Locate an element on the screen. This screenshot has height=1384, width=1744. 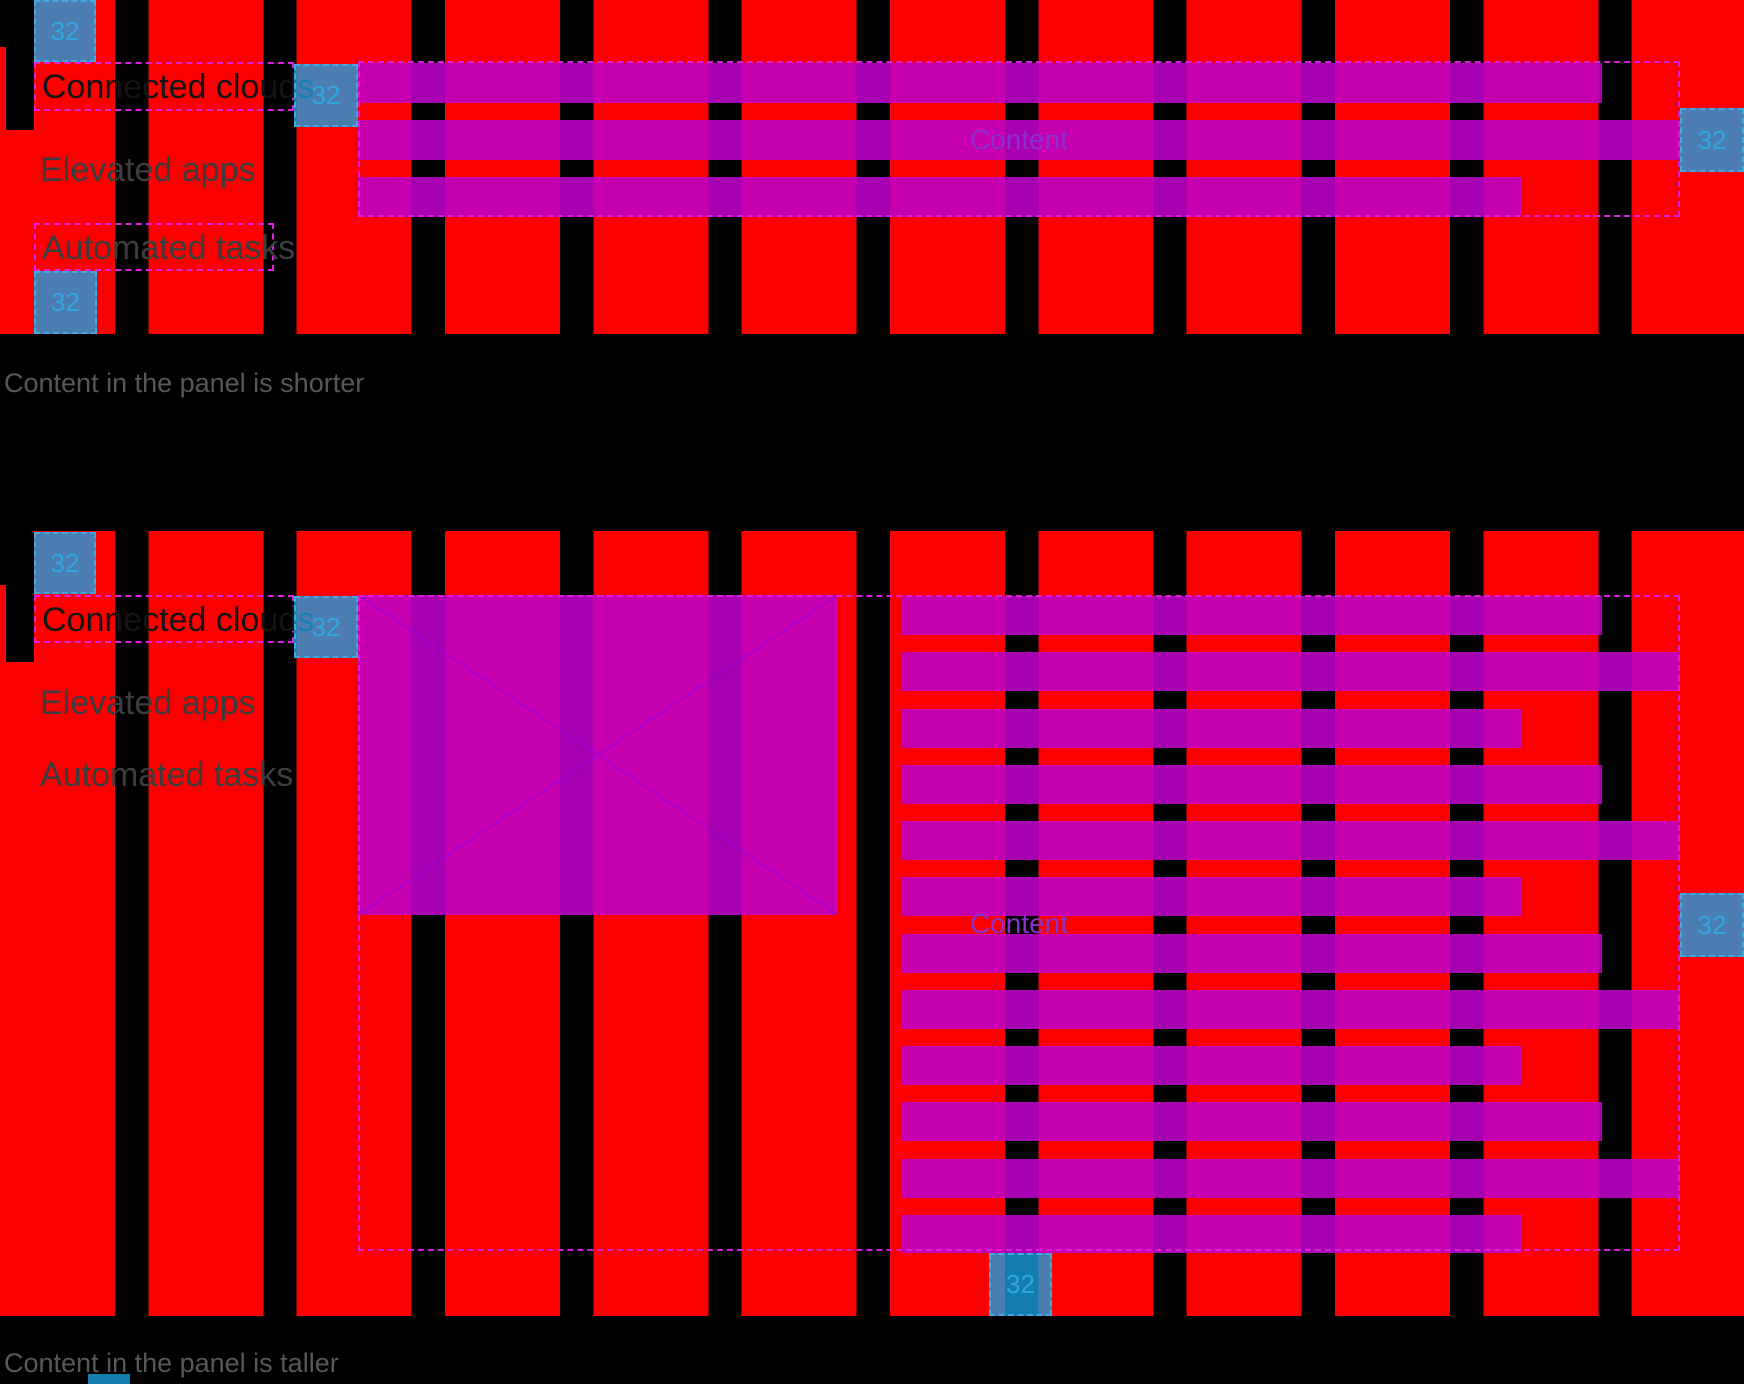
image-placeholder-block is located at coordinates (598, 755).